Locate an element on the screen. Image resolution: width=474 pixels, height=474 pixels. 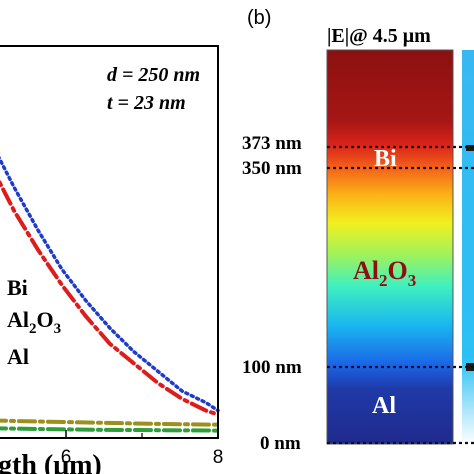
panel-b-layer-bi: Bi is located at coordinates (385, 159).